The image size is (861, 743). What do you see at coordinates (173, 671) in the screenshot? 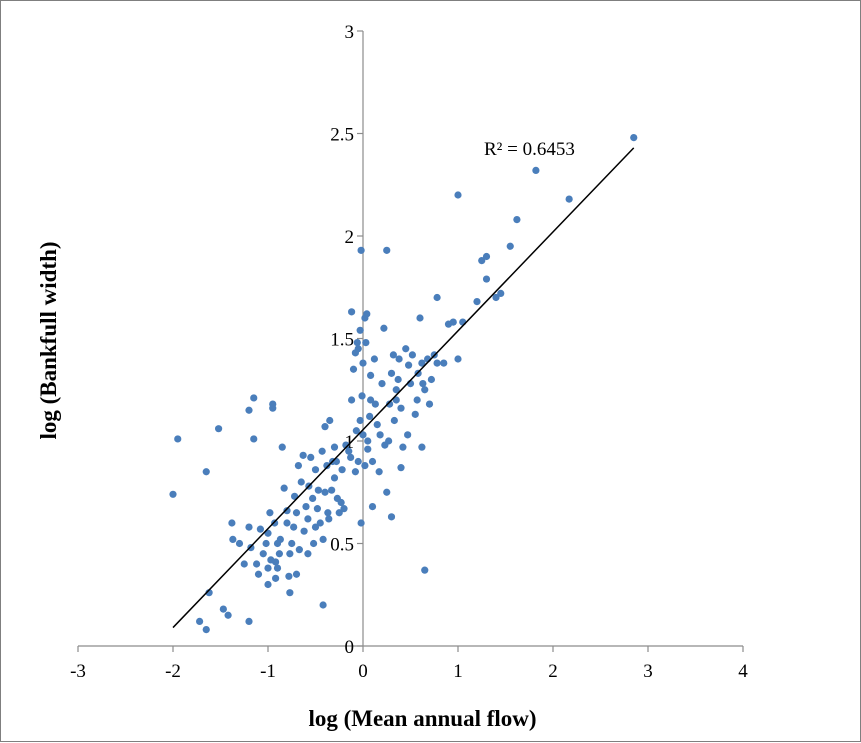
I see `x-tick-label: -2` at bounding box center [173, 671].